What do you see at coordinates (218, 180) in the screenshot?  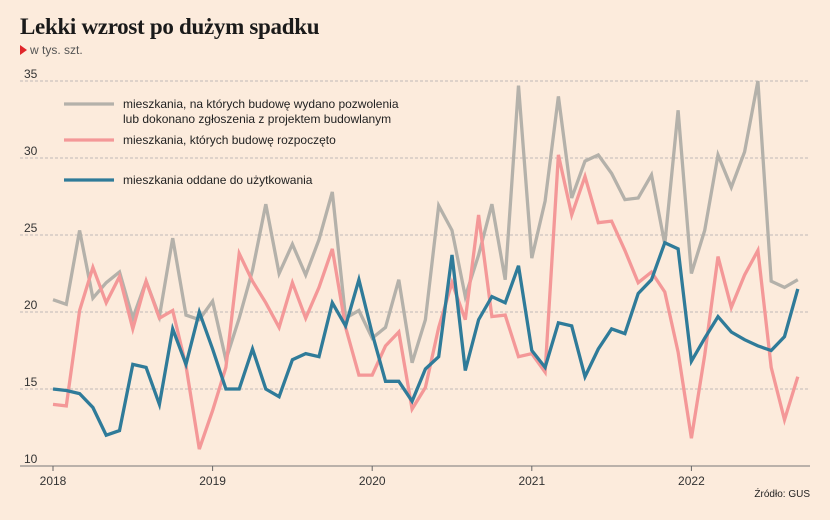 I see `legend-label: mieszkania oddane do użytkowania` at bounding box center [218, 180].